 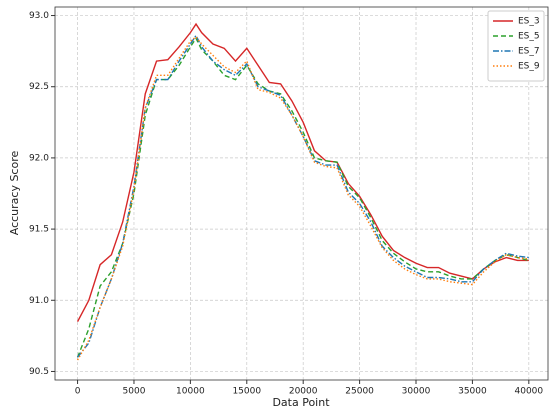 I want to click on y-tick-label: 92.5, so click(x=39, y=87).